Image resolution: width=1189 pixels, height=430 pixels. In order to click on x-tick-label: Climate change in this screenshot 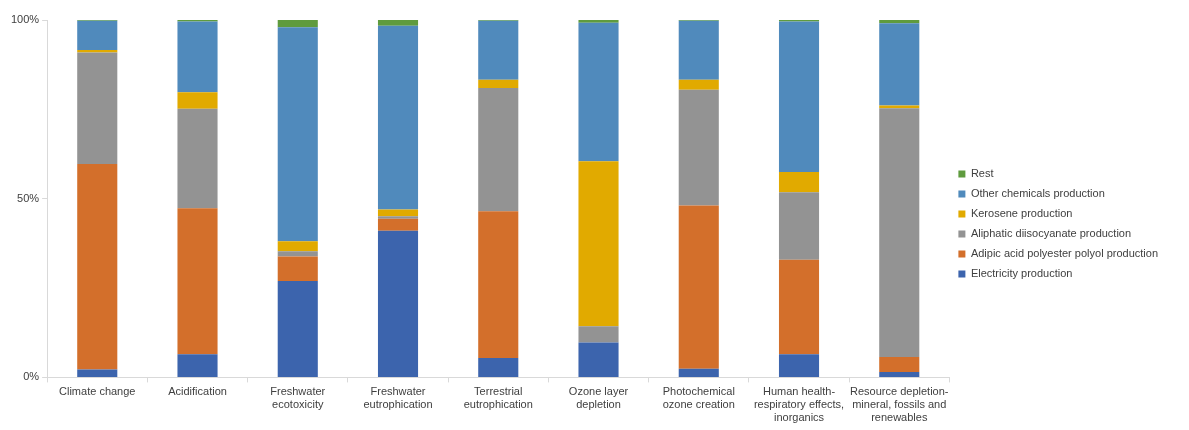, I will do `click(97, 391)`.